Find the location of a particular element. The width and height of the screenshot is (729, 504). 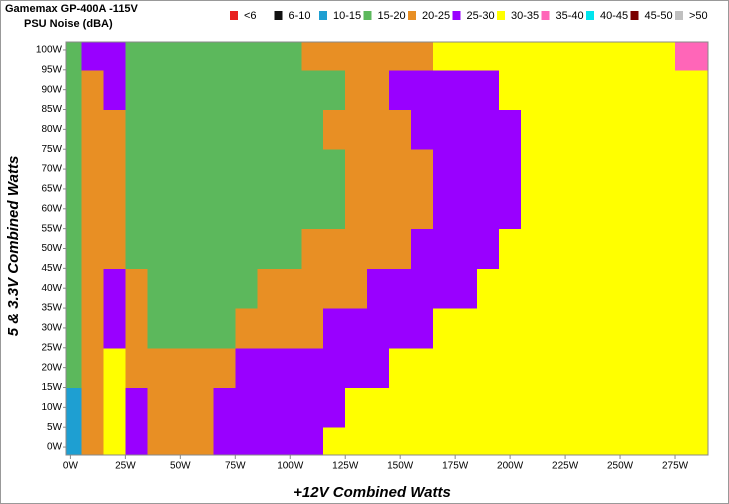

legend-swatch is located at coordinates (323, 15).